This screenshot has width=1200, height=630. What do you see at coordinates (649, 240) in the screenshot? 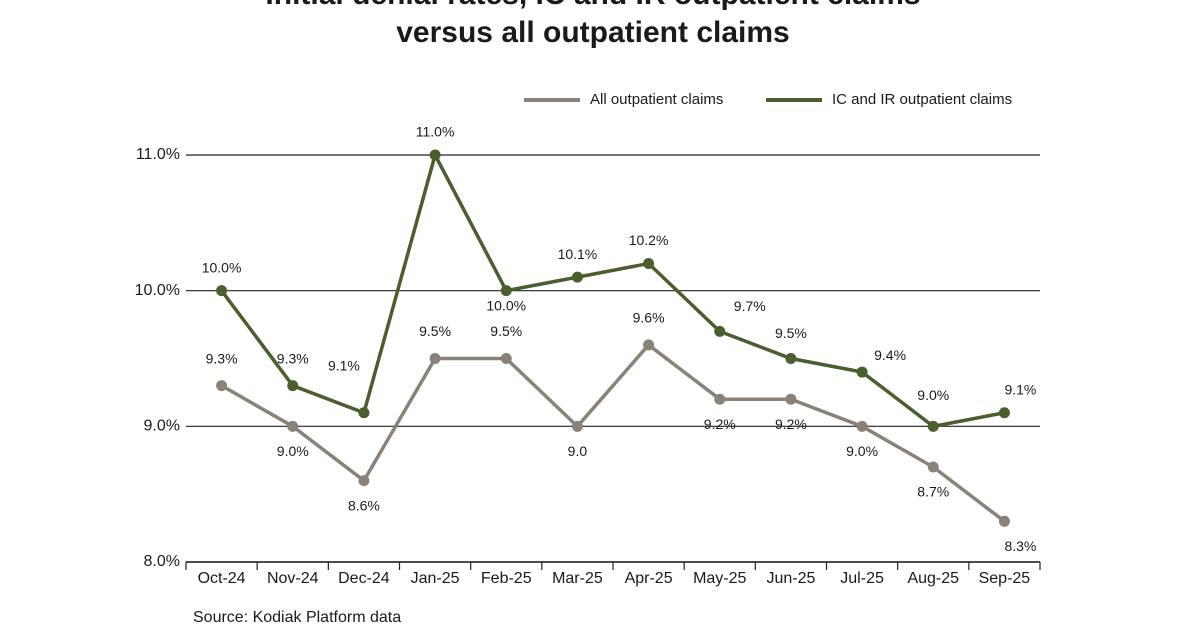
I see `data-label: 10.2%` at bounding box center [649, 240].